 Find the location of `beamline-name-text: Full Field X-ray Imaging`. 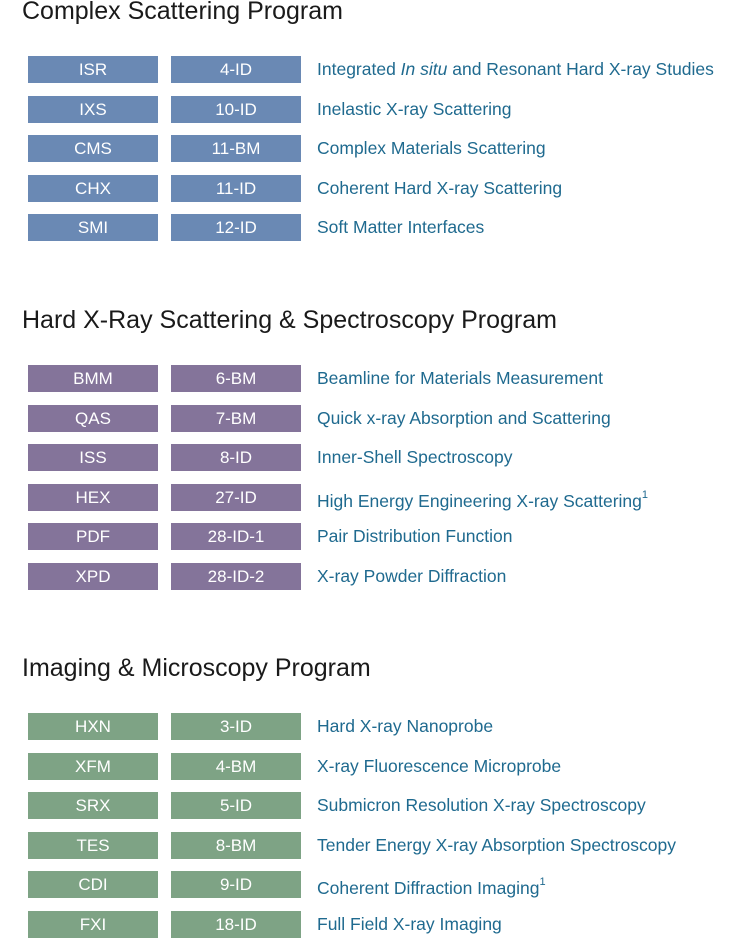

beamline-name-text: Full Field X-ray Imaging is located at coordinates (409, 924).